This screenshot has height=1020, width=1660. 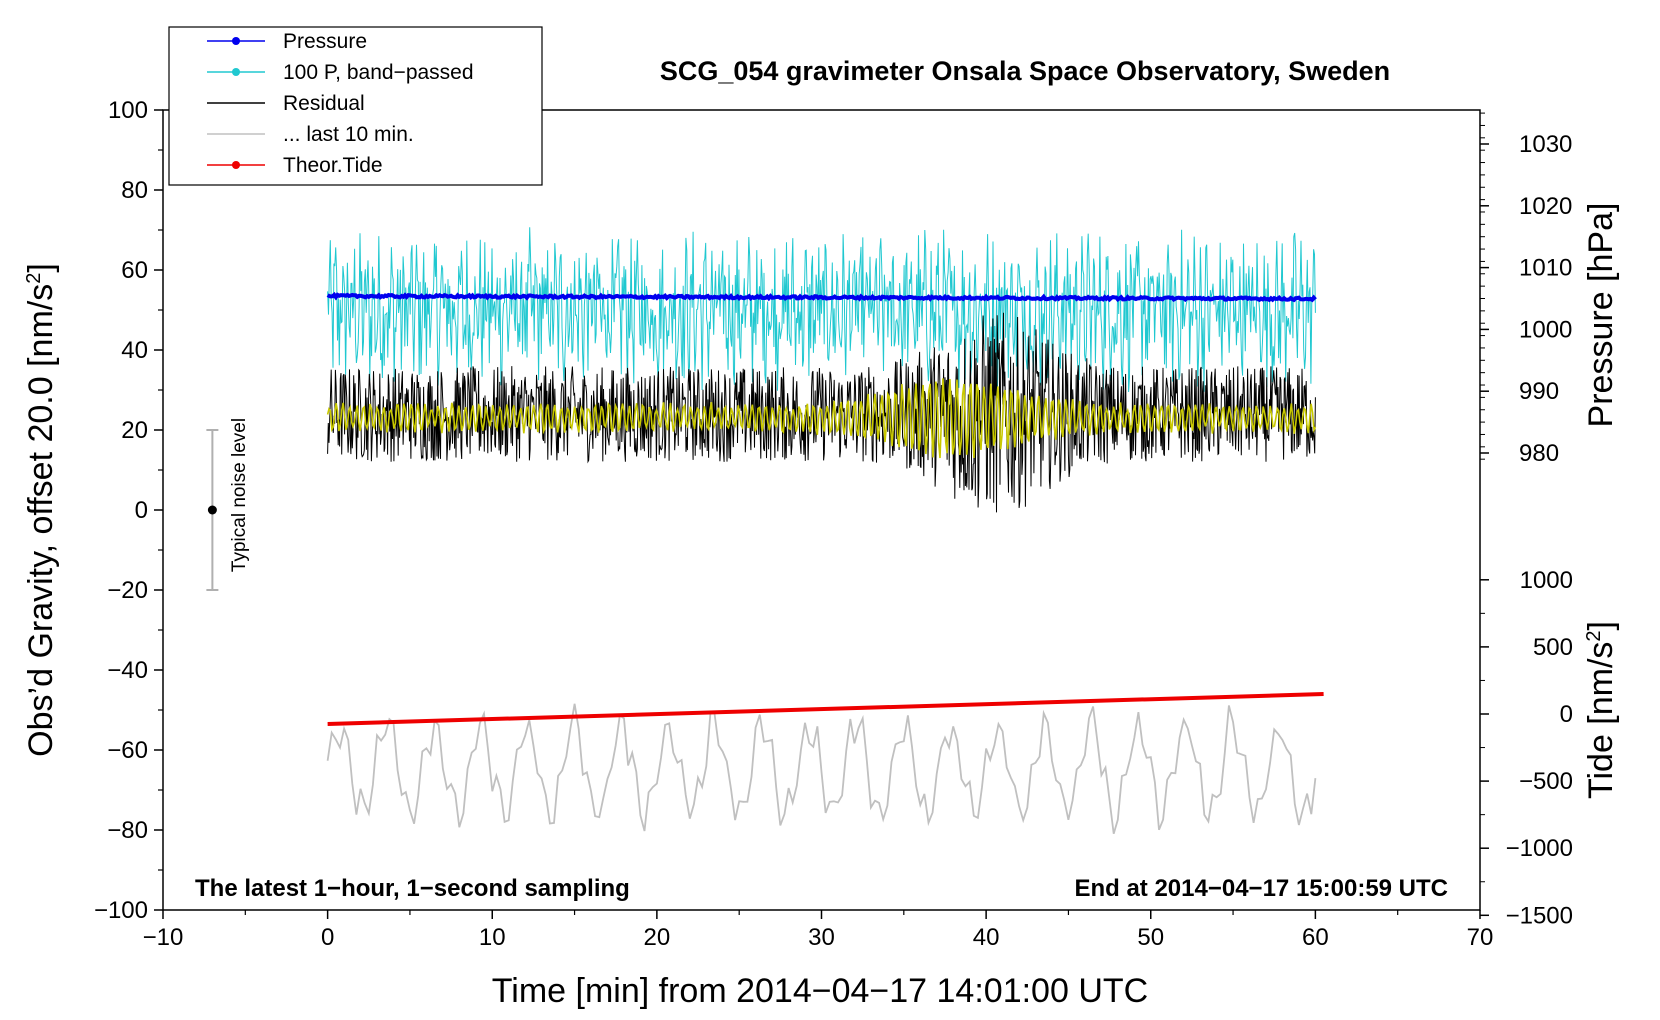 What do you see at coordinates (127, 670) in the screenshot?
I see `y-tick-label: −40` at bounding box center [127, 670].